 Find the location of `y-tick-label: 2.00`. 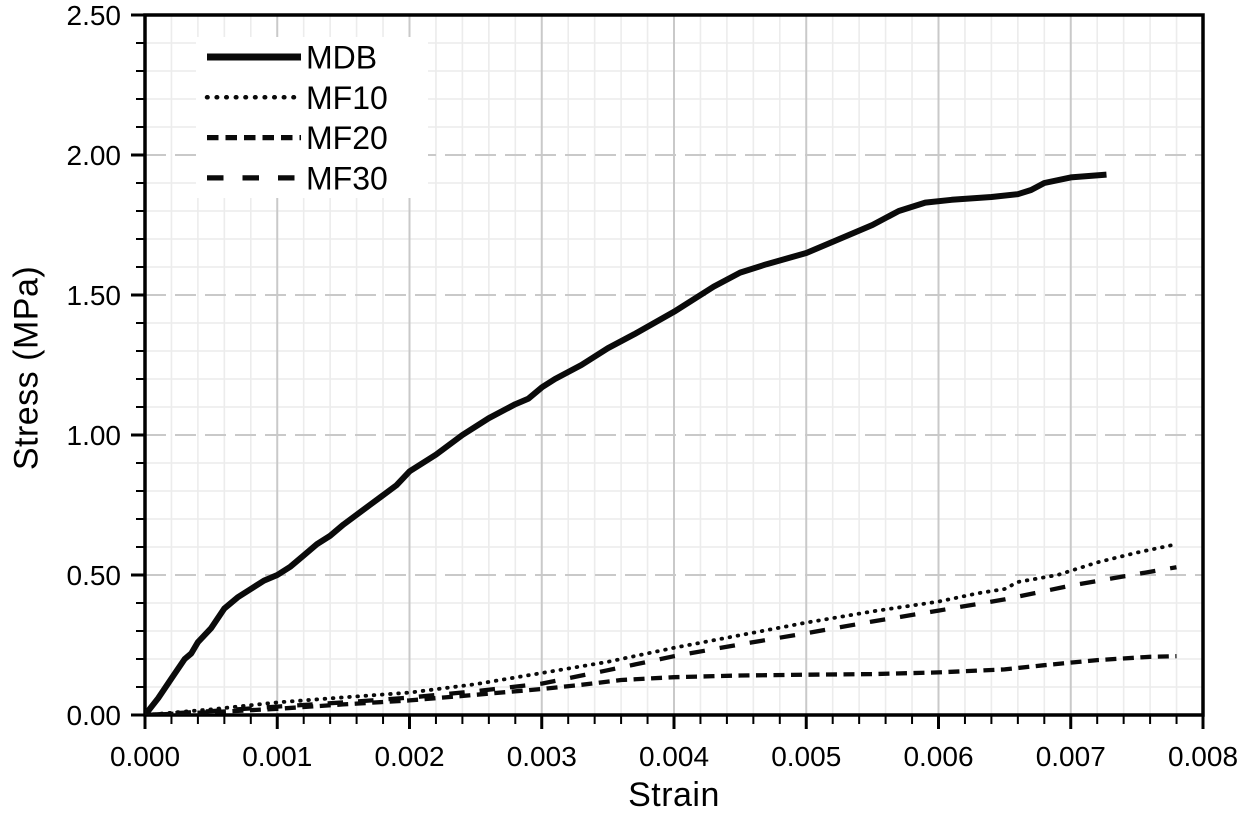

y-tick-label: 2.00 is located at coordinates (94, 155).